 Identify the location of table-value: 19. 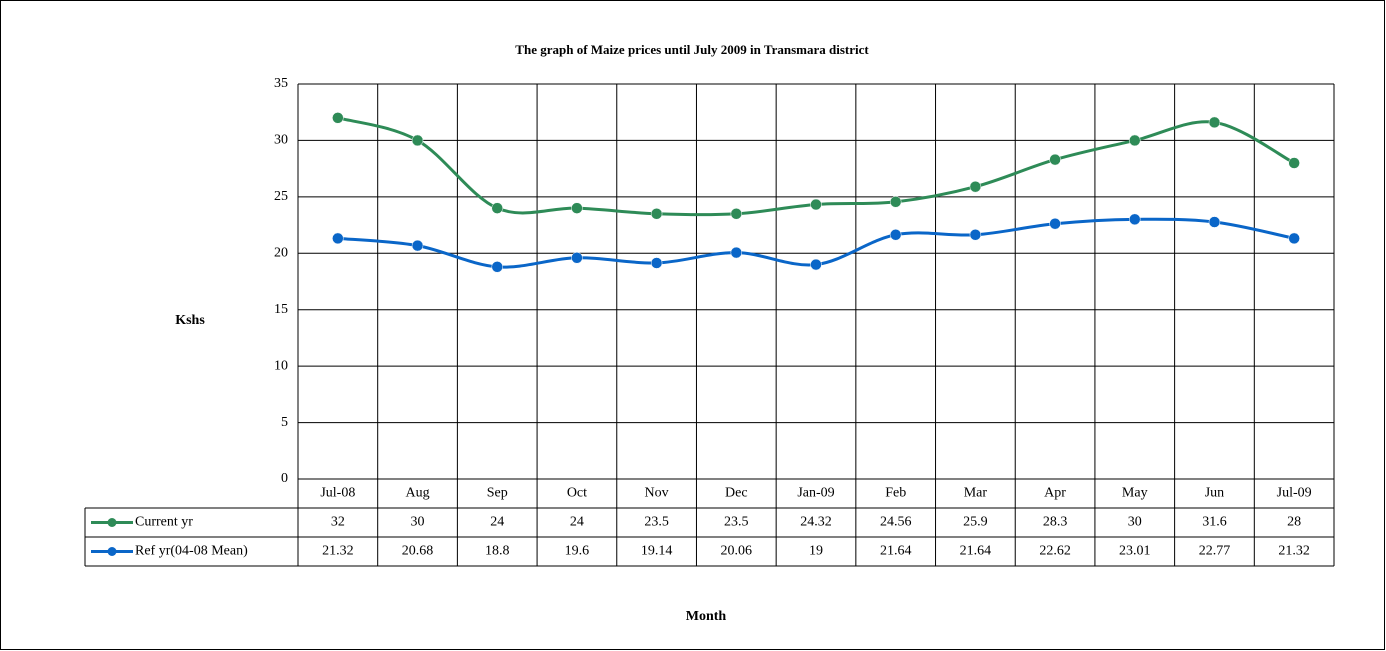
(816, 551).